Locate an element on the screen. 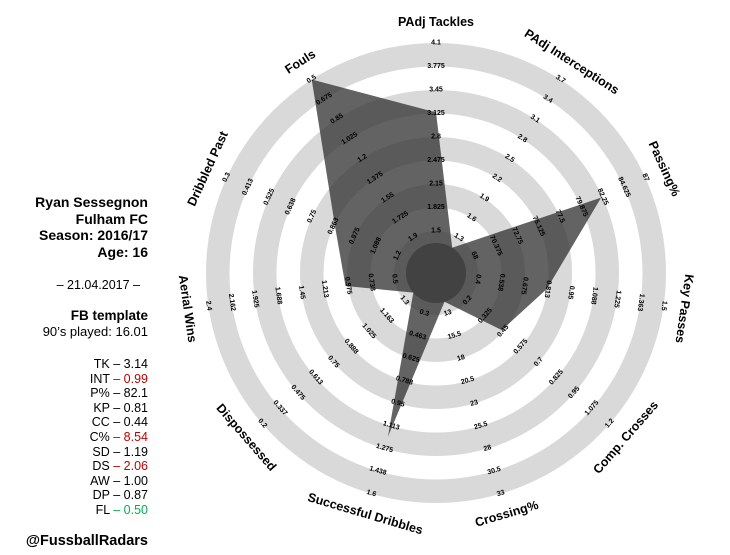  stat-row-fl: FL – 0.50 is located at coordinates (74, 510).